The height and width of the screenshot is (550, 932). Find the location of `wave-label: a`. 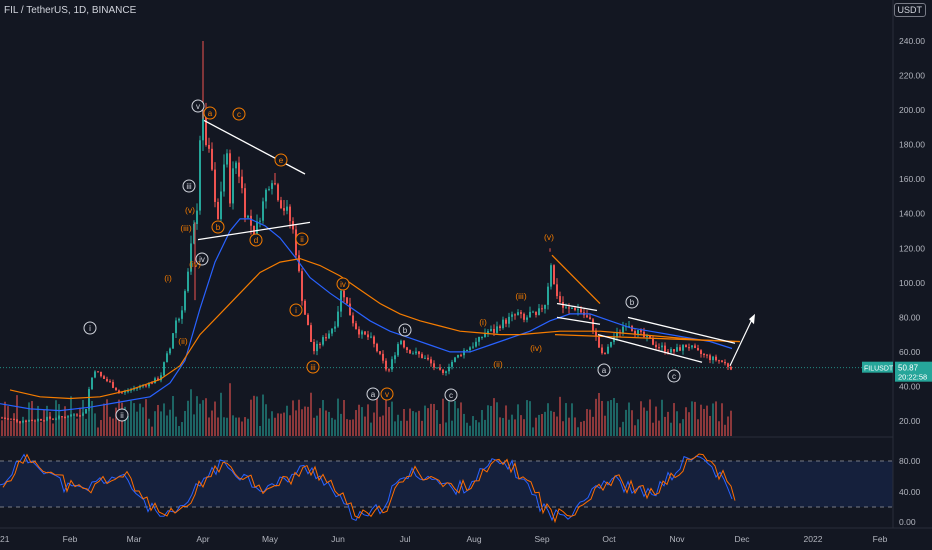

wave-label: a is located at coordinates (604, 370).